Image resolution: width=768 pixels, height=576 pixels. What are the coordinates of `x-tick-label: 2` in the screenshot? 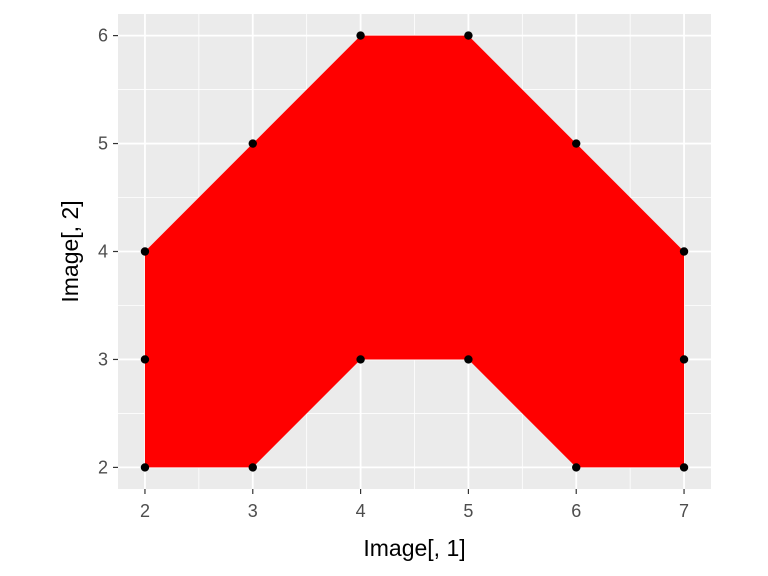 It's located at (145, 511).